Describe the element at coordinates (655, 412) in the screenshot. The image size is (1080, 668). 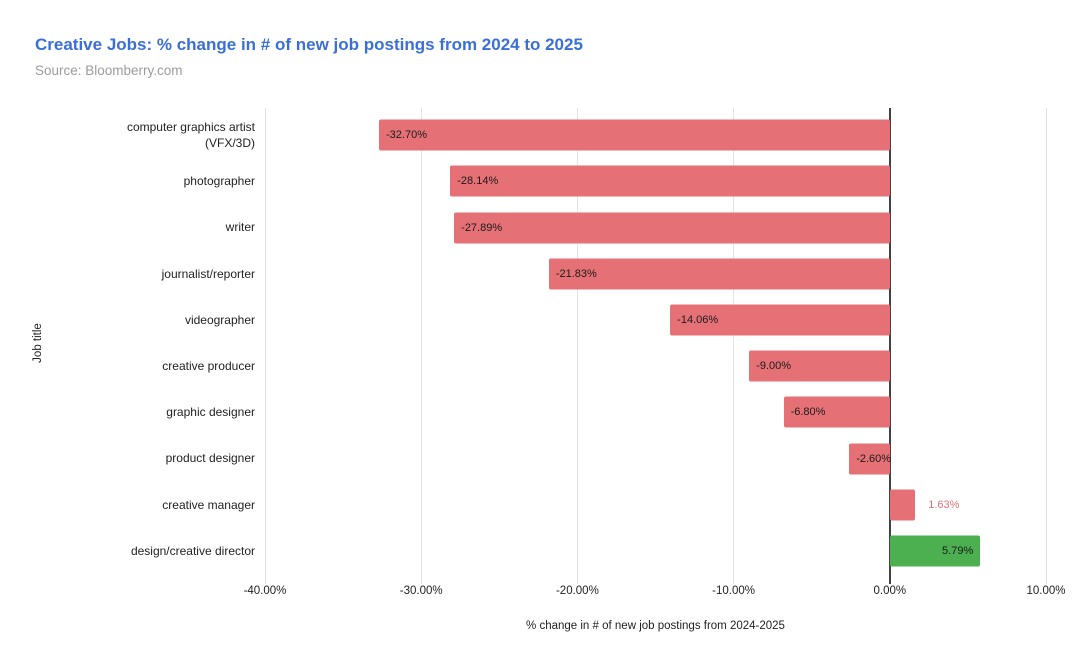
I see `bar-row: -6.80%` at that location.